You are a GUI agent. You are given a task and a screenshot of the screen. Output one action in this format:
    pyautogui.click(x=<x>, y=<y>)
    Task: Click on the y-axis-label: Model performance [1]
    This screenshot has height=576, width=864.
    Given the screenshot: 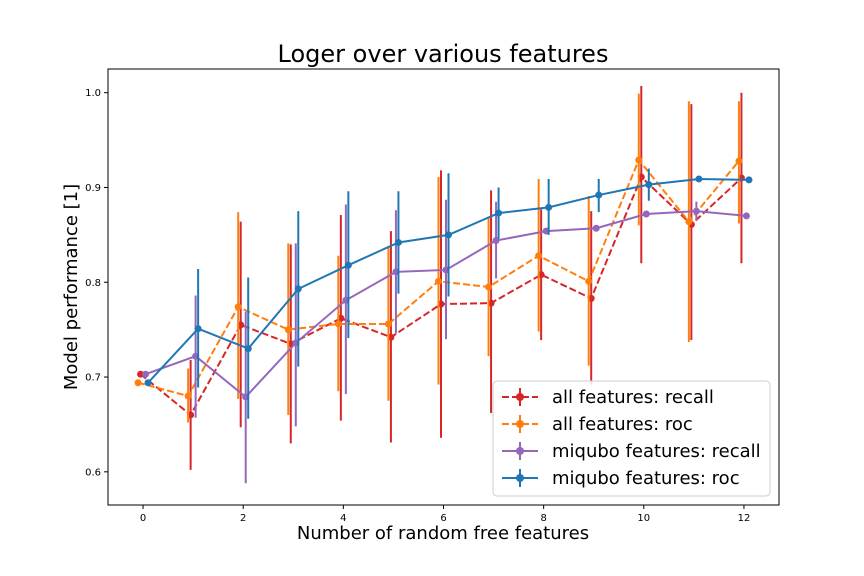 What is the action you would take?
    pyautogui.click(x=71, y=287)
    